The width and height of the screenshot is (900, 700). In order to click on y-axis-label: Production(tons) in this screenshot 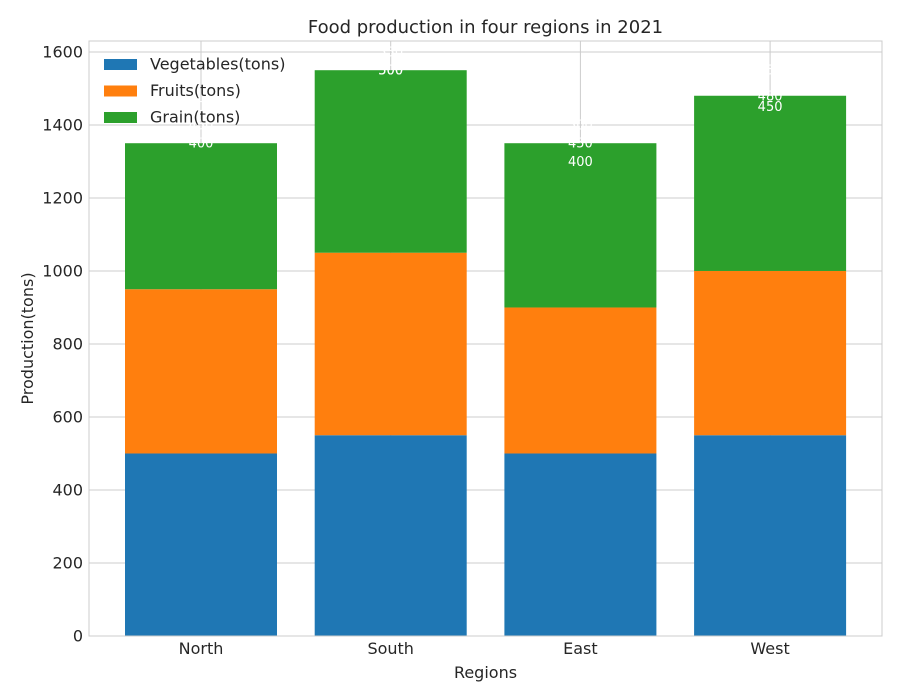, I will do `click(27, 338)`.